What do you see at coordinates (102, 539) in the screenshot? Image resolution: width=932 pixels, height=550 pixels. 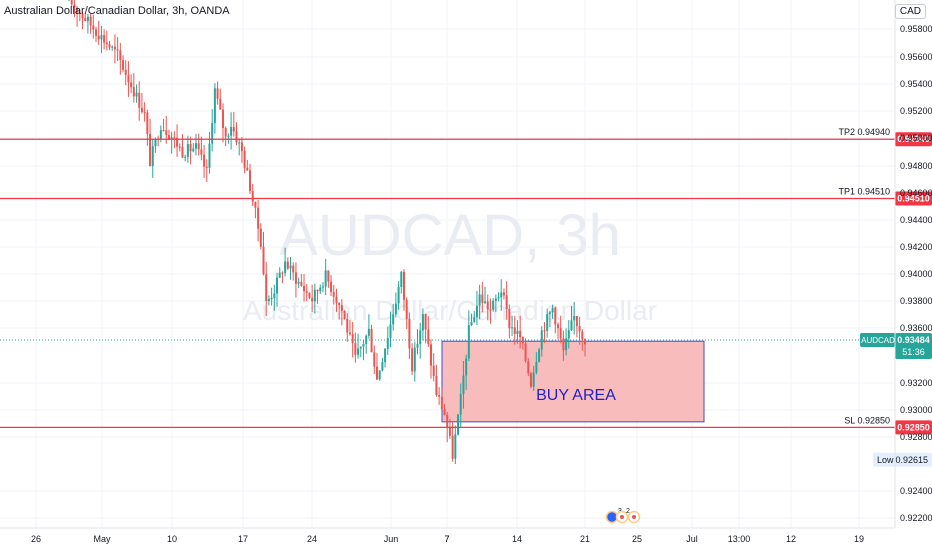 I see `x-tick-label: May` at bounding box center [102, 539].